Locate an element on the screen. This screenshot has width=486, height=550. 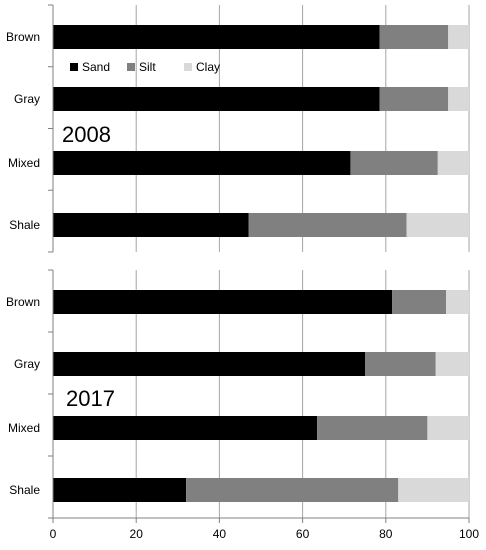
legend-label-clay: Clay is located at coordinates (208, 67).